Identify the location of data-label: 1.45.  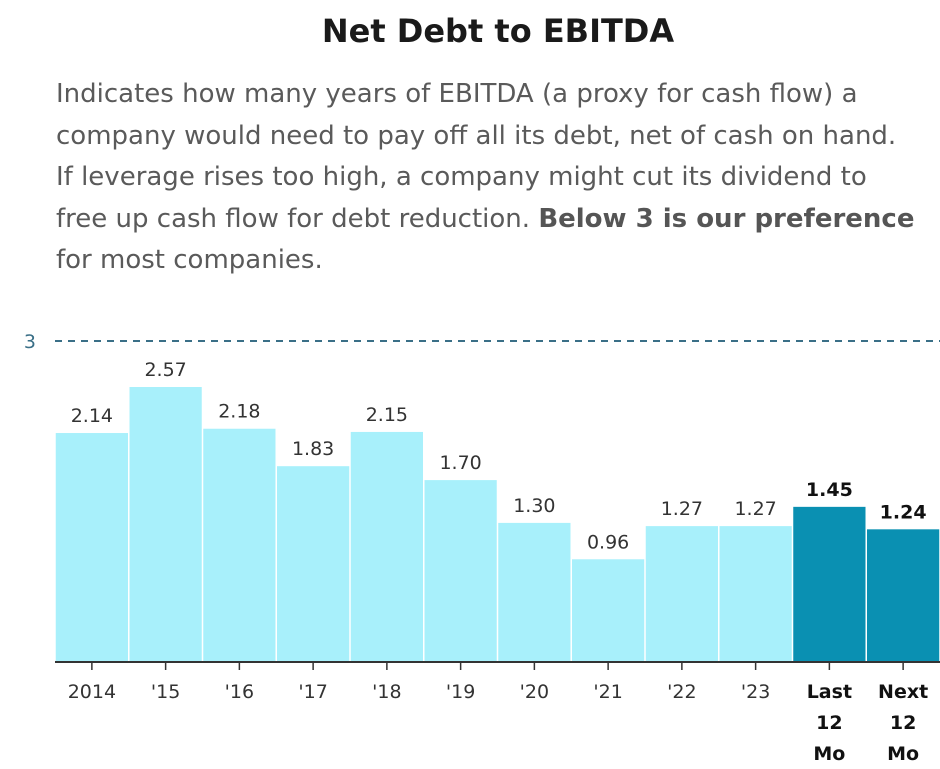
(829, 490).